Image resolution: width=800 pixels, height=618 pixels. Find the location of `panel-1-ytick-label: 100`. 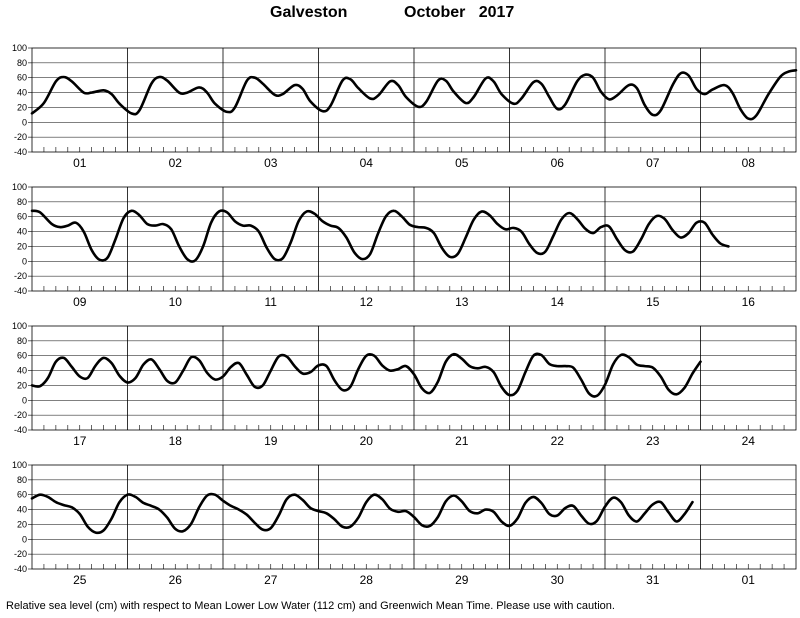

panel-1-ytick-label: 100 is located at coordinates (19, 48).